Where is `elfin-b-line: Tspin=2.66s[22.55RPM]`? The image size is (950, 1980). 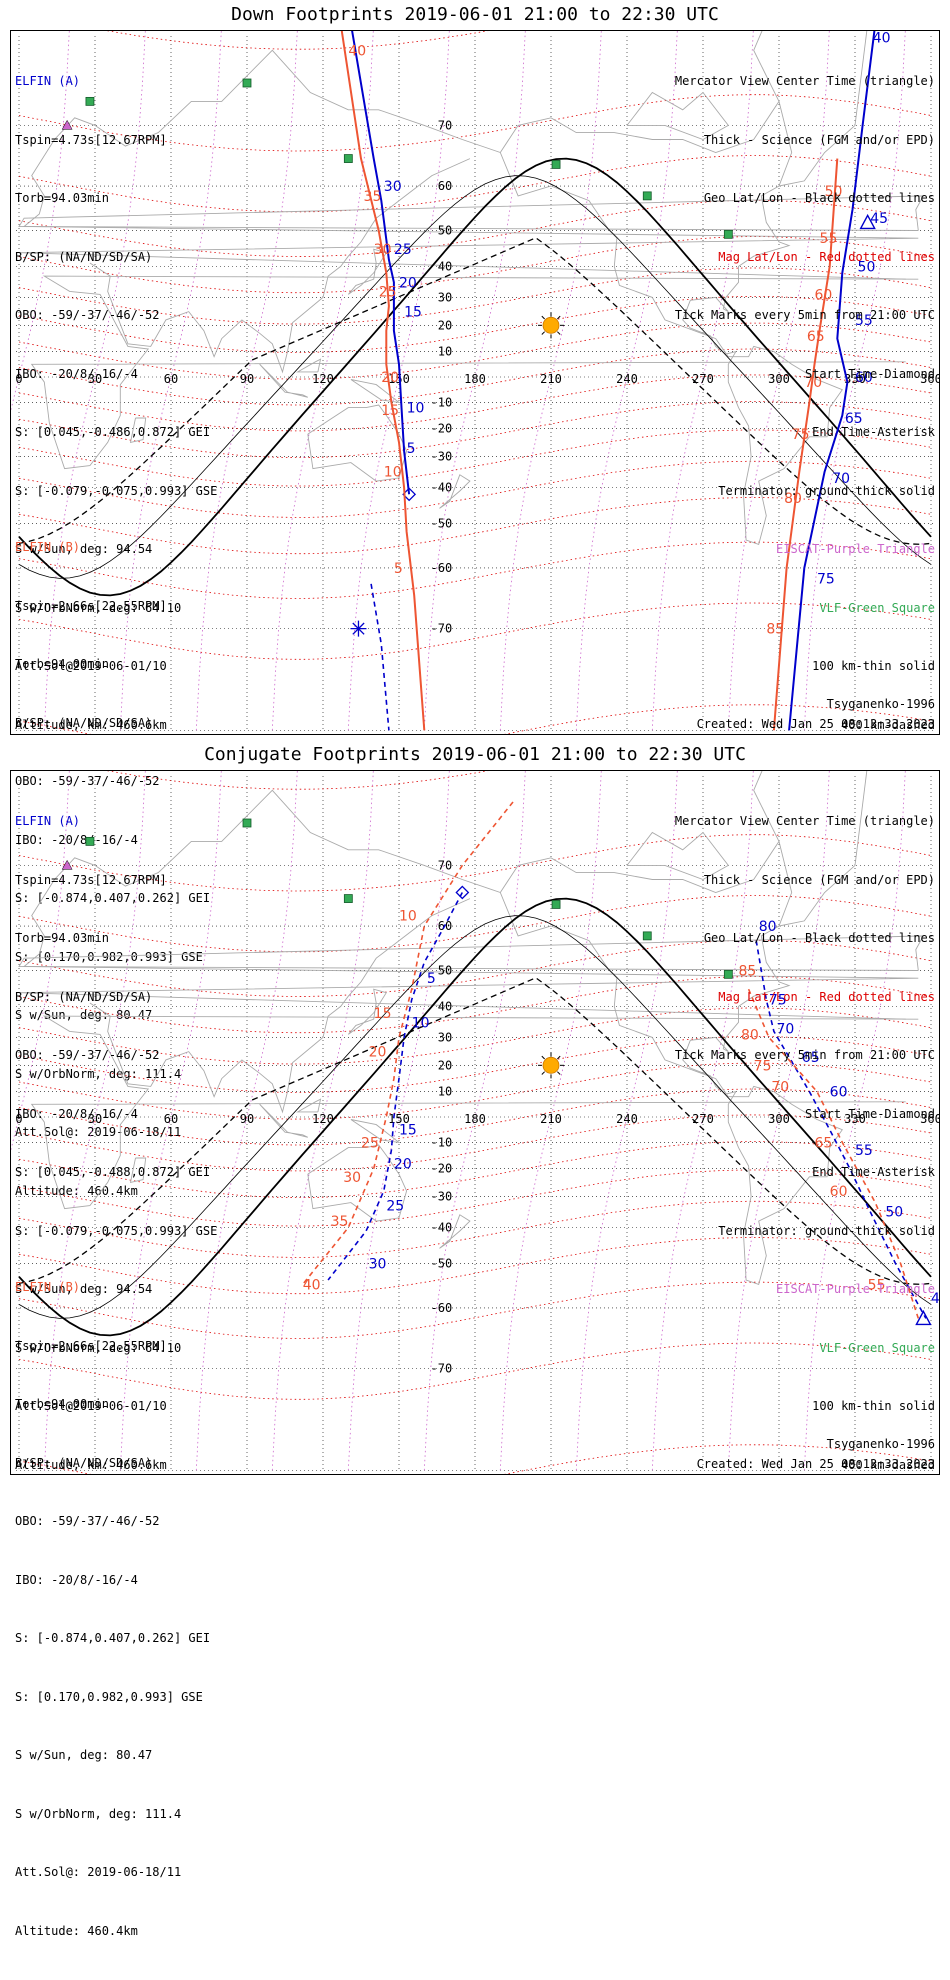 elfin-b-line: Tspin=2.66s[22.55RPM] is located at coordinates (91, 605).